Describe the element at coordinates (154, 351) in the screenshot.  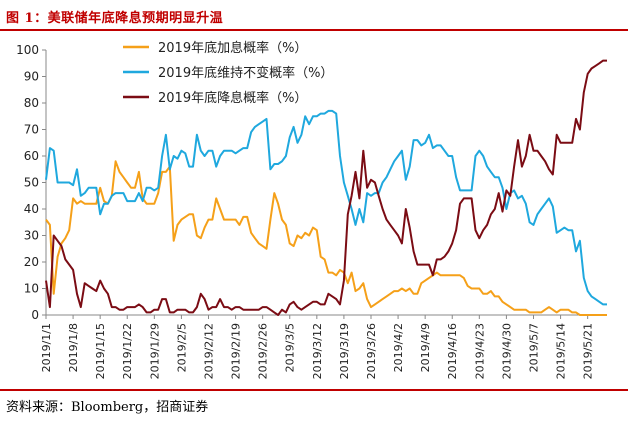
I see `x-tick-label: 2019/1/29` at that location.